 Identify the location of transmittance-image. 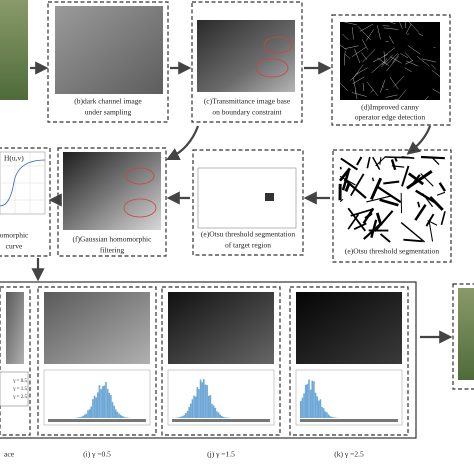
(246, 56).